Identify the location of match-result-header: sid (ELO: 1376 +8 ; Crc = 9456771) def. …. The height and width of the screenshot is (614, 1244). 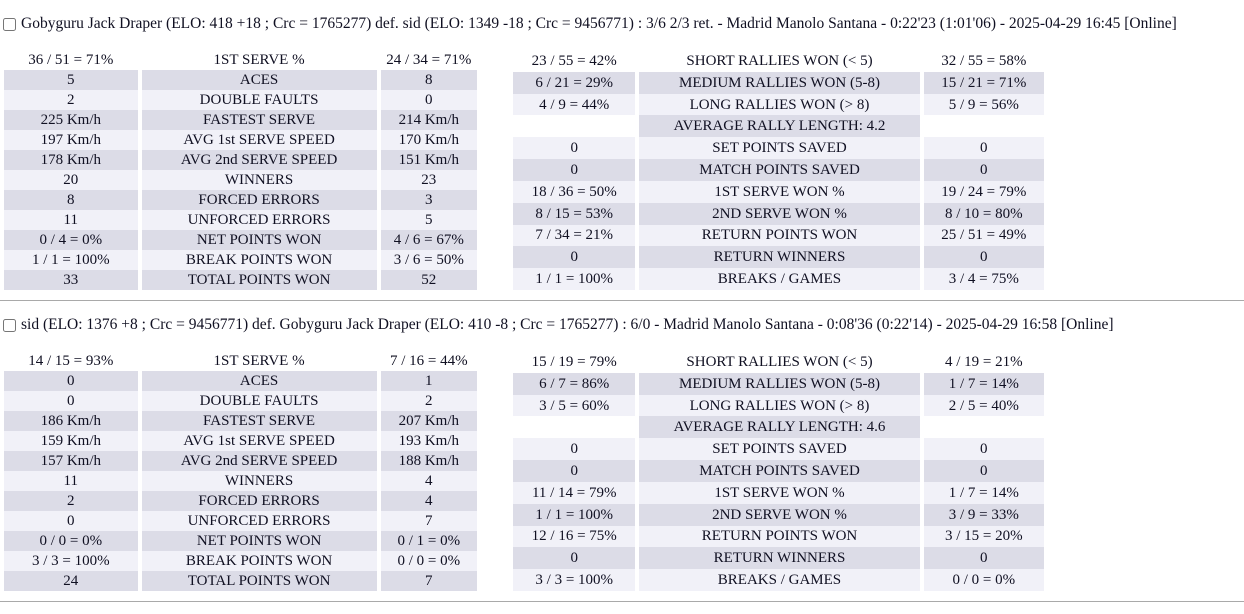
(623, 325).